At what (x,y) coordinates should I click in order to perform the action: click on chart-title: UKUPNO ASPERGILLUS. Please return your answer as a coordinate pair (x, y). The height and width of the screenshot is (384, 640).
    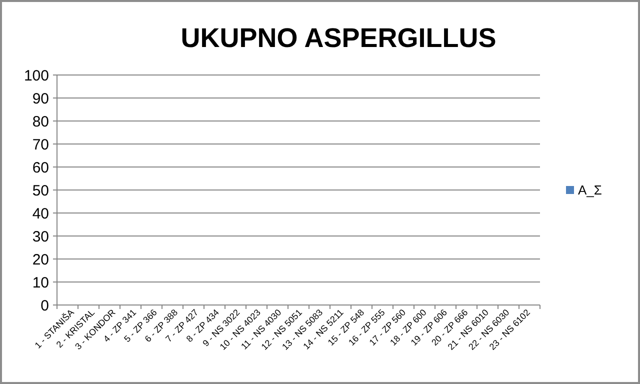
    Looking at the image, I should click on (338, 38).